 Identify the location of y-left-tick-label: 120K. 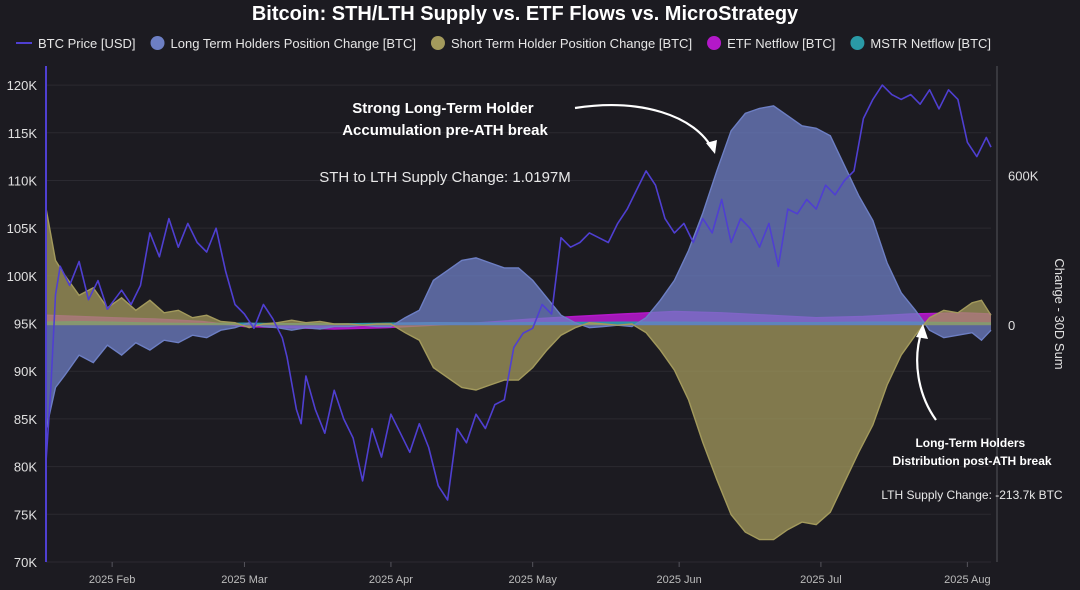
(22, 85).